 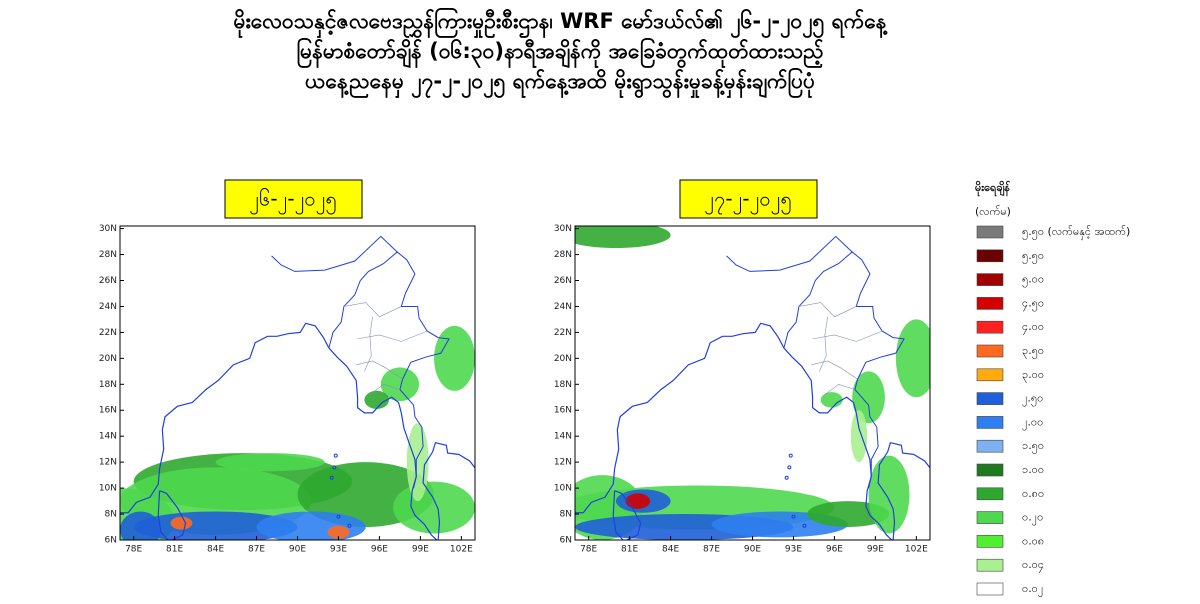 What do you see at coordinates (1033, 256) in the screenshot?
I see `legend-label: ၅.၅၀` at bounding box center [1033, 256].